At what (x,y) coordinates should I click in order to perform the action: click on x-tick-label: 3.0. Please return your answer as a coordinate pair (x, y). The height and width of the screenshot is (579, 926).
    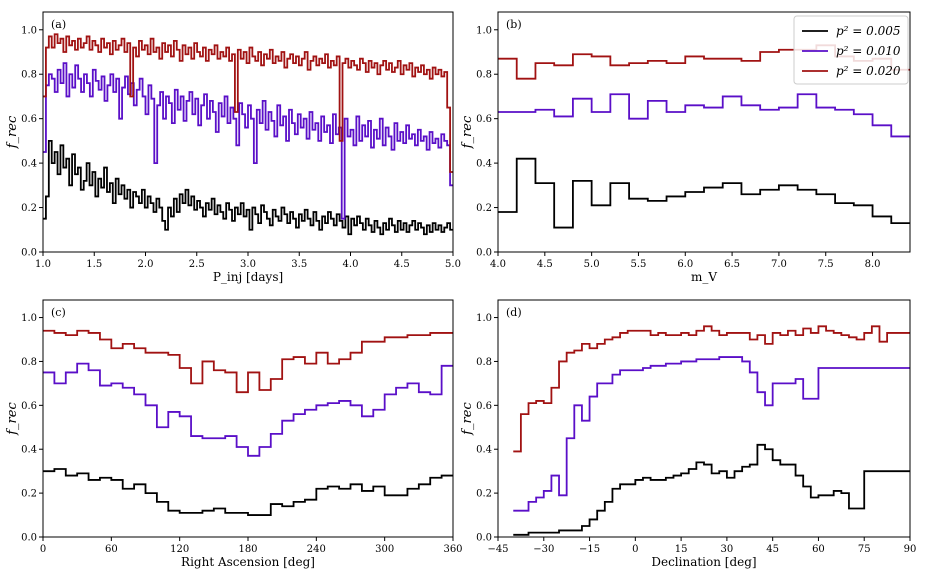
    Looking at the image, I should click on (248, 264).